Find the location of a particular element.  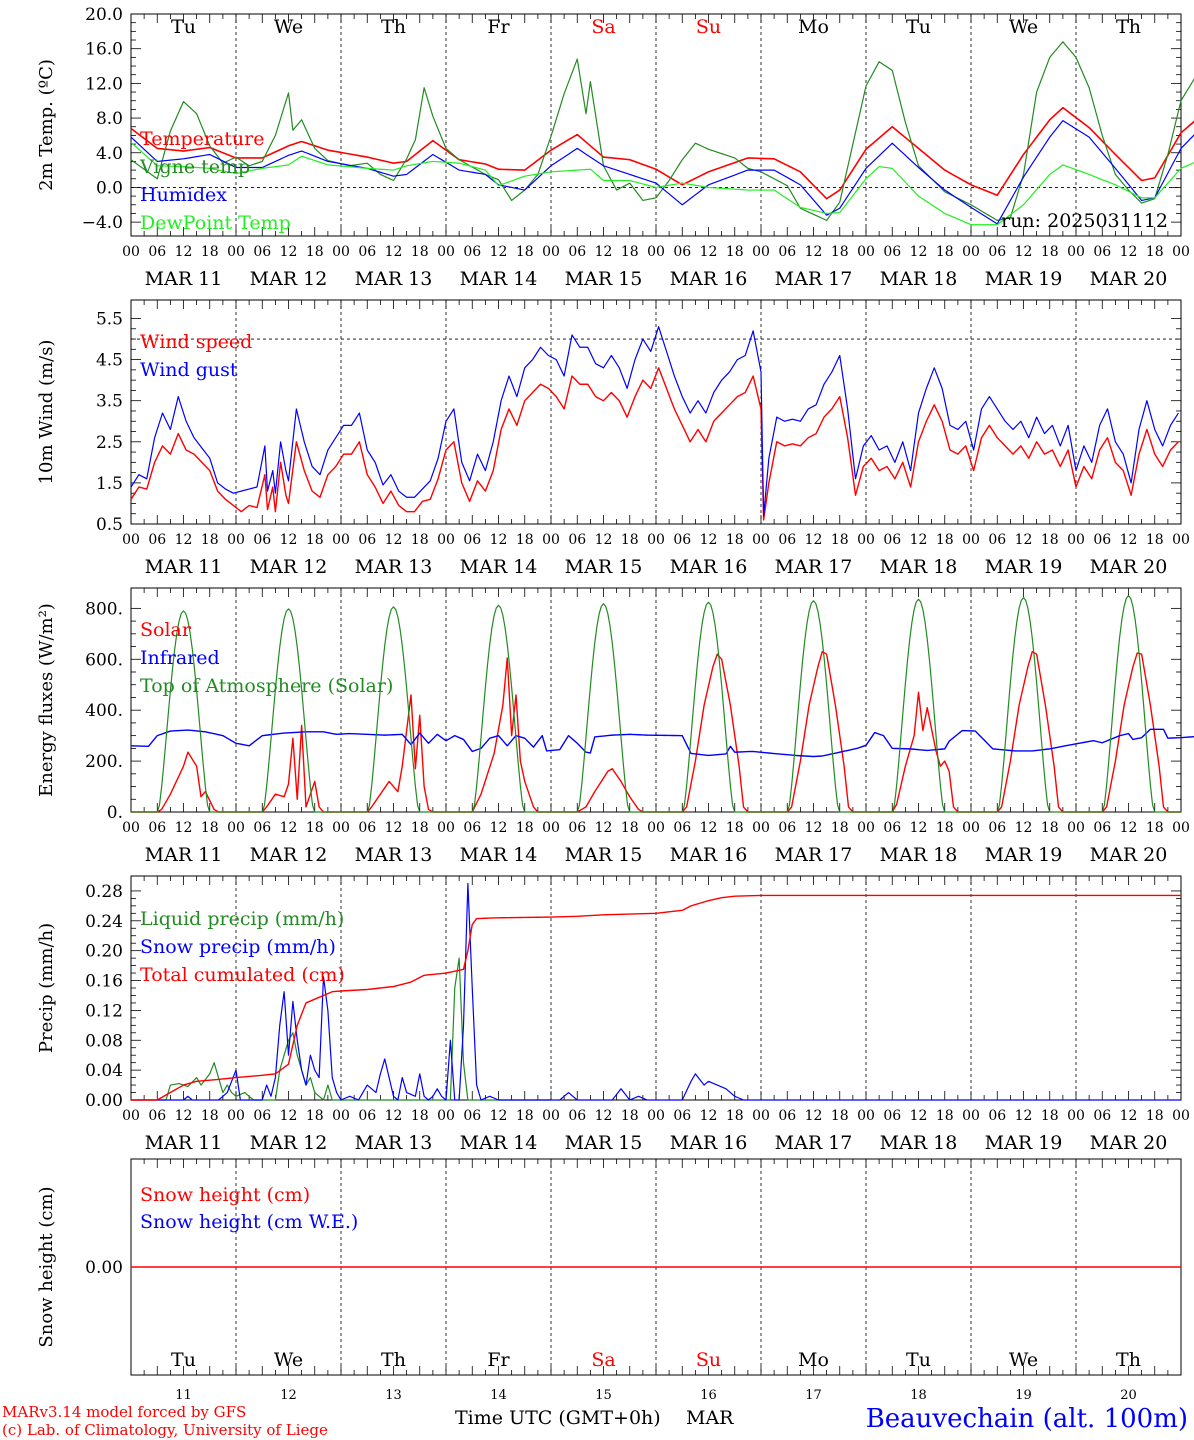

y-tick-label: 600. is located at coordinates (104, 660).